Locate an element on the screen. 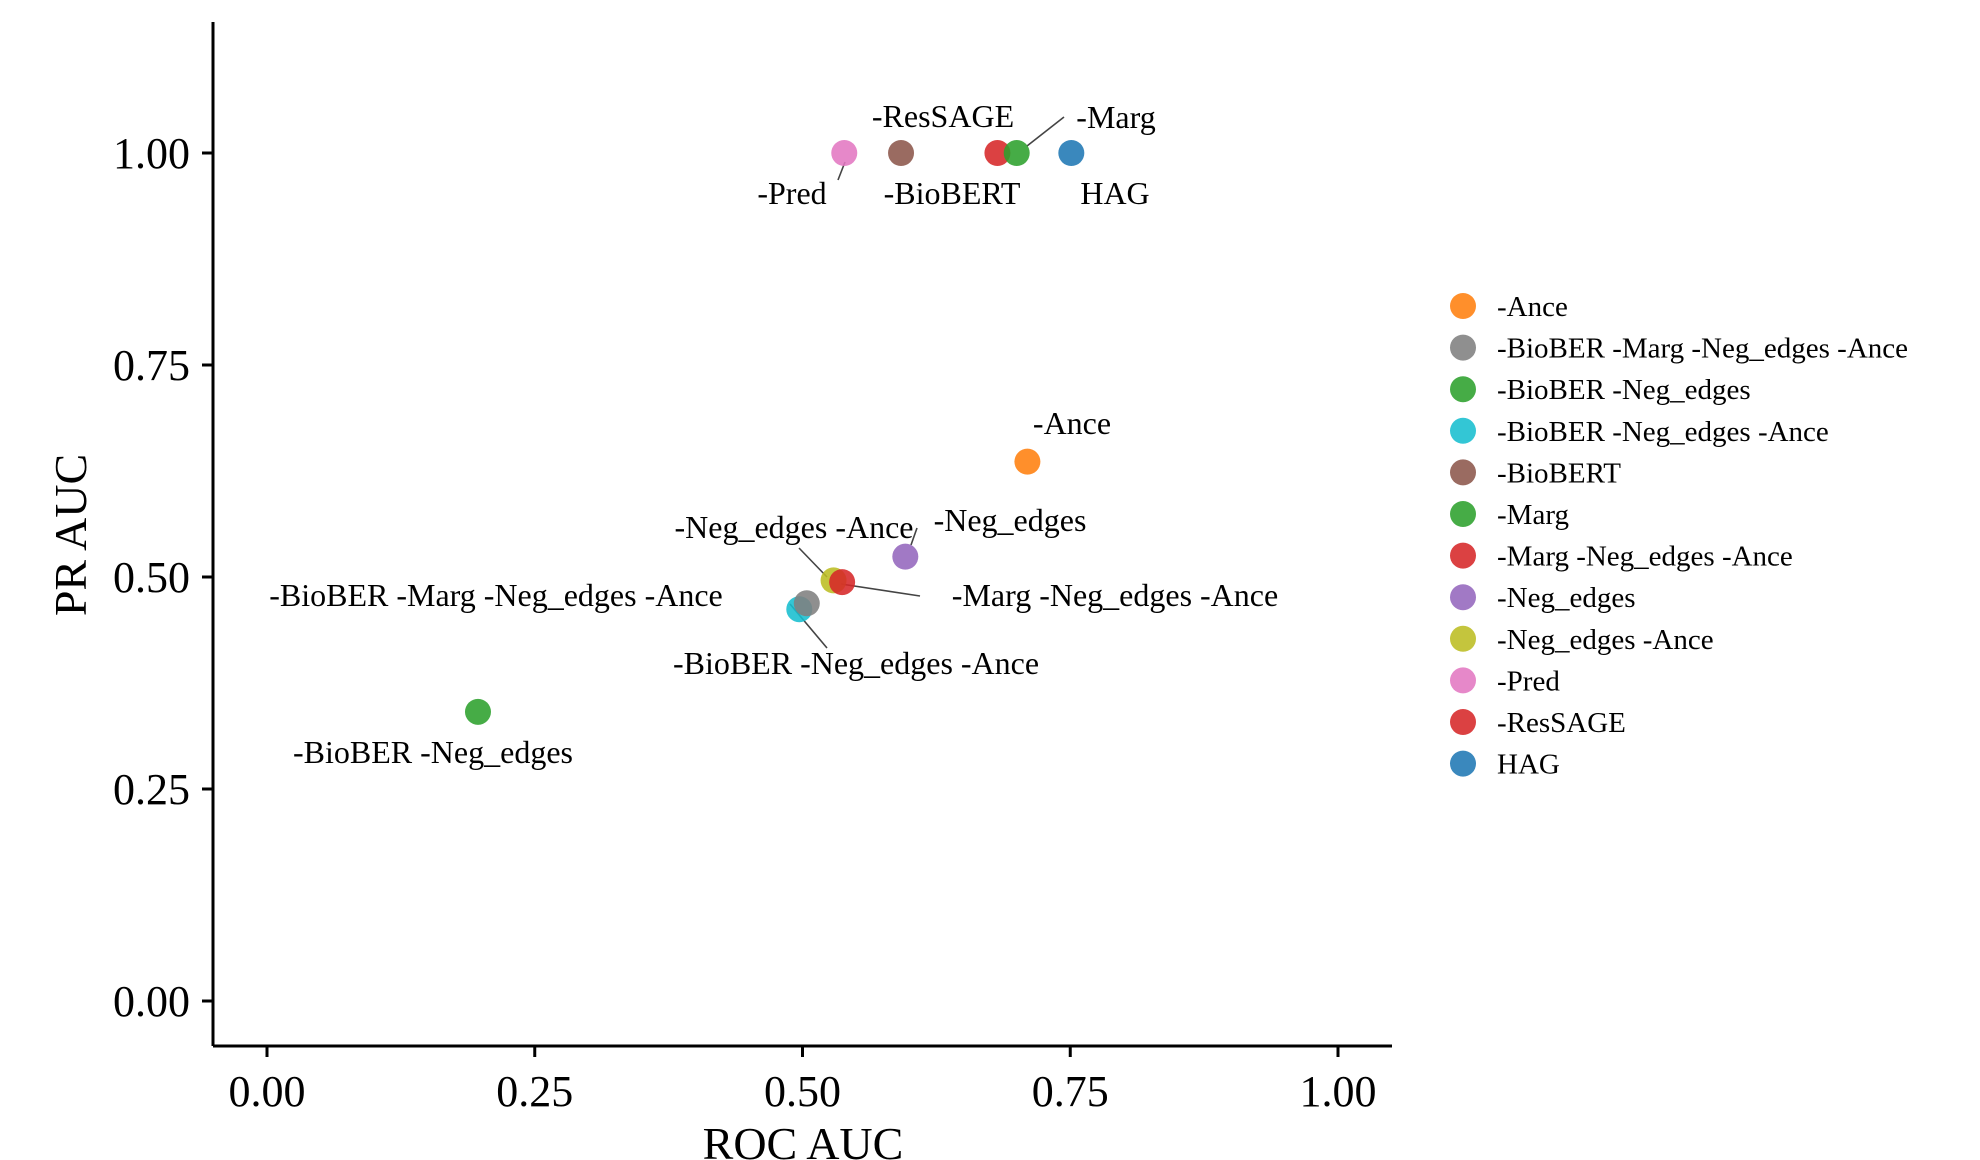 This screenshot has height=1160, width=1980. y-ticks: 0.00 0.25 0.50 0.75 1.00 is located at coordinates (163, 577).